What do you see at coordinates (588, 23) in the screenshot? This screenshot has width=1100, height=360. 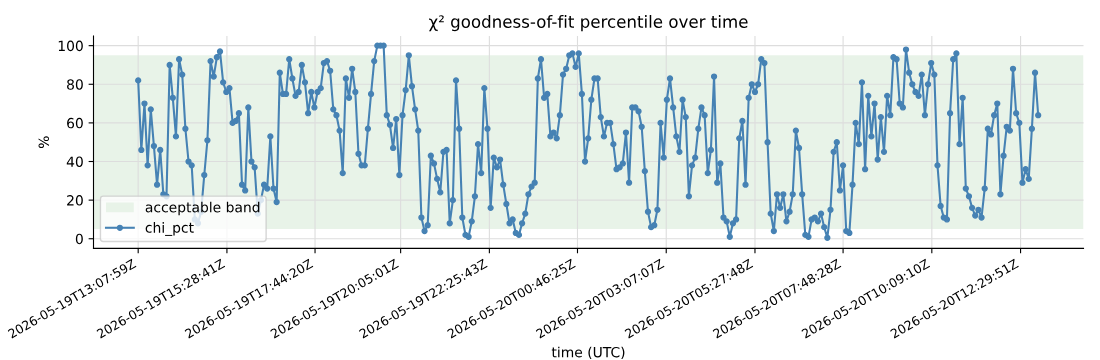 I see `chart-title: χ² goodness-of-fit percentile over time` at bounding box center [588, 23].